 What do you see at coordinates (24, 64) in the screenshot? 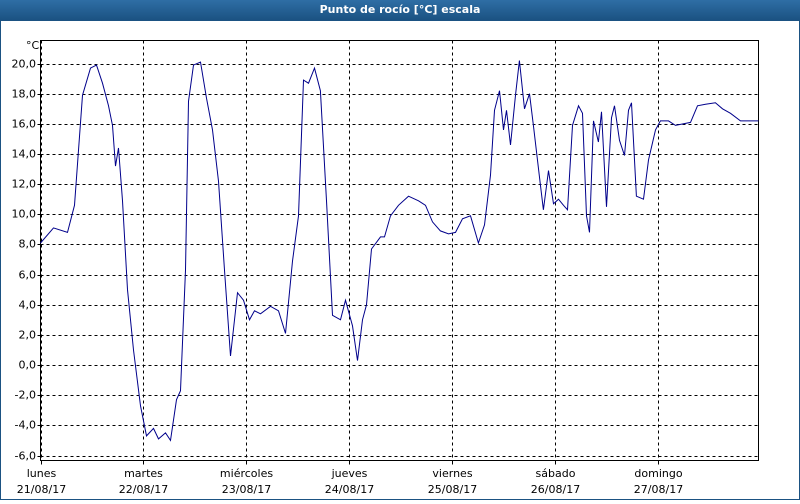
I see `y-tick-label: 20,0` at bounding box center [24, 64].